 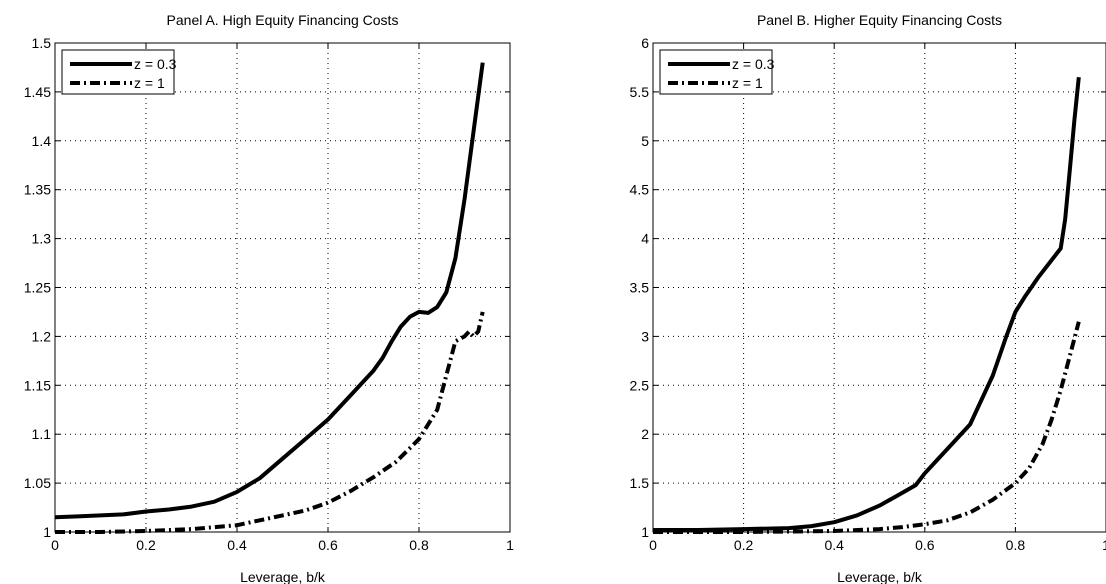 I want to click on y-tick-label: 2, so click(x=645, y=434).